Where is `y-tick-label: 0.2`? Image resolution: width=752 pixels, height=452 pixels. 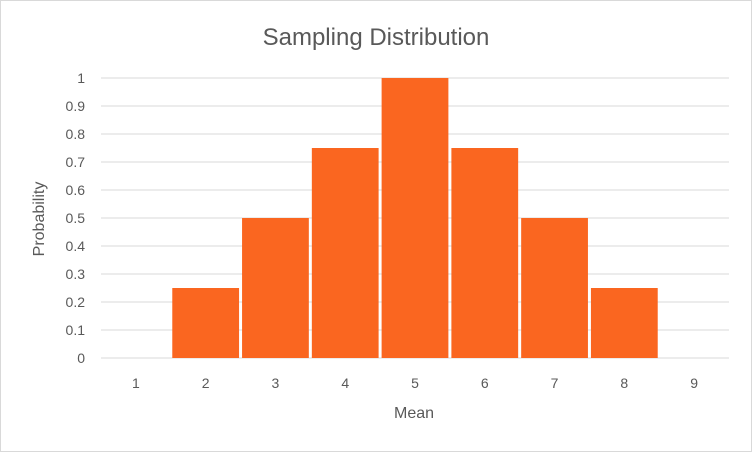 y-tick-label: 0.2 is located at coordinates (76, 302).